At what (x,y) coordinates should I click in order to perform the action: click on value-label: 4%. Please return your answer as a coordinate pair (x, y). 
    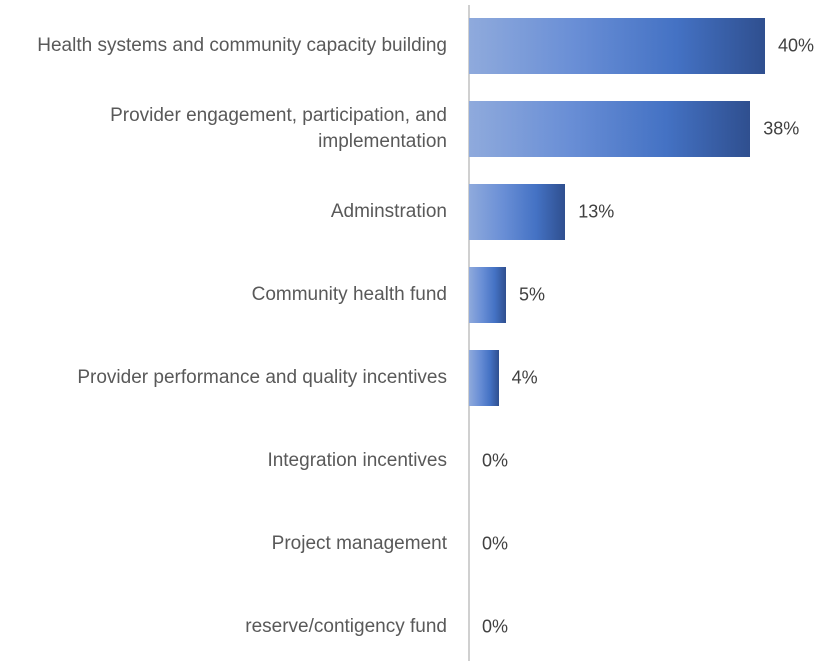
    Looking at the image, I should click on (524, 377).